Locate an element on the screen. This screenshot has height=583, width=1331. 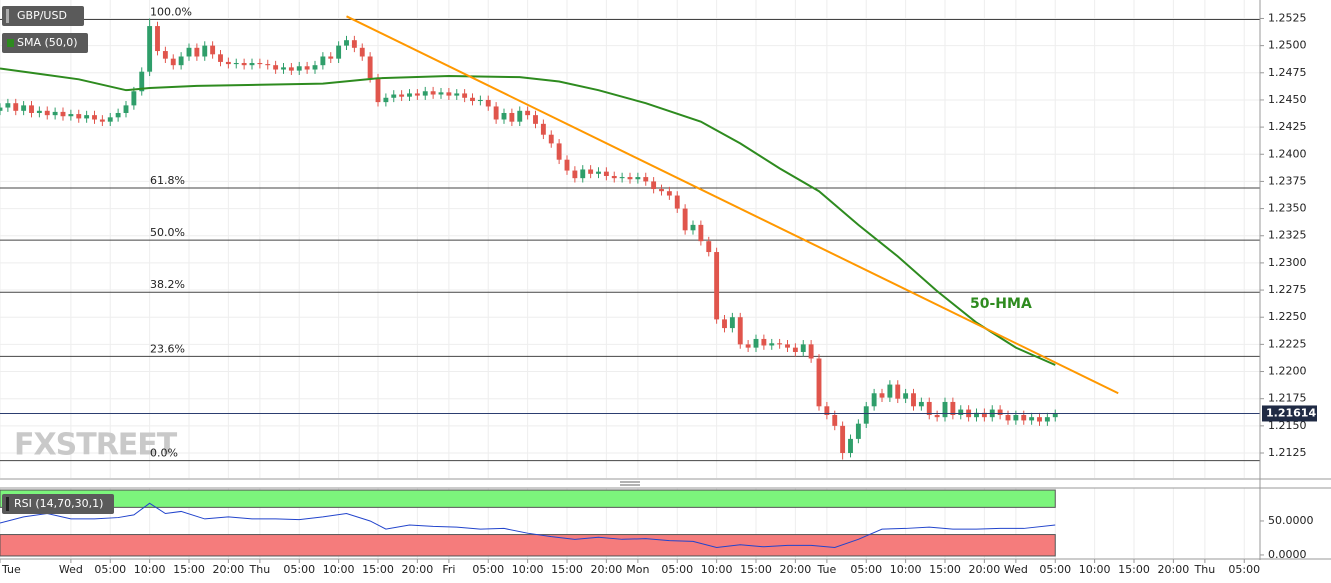
resize-handle is located at coordinates (630, 483).